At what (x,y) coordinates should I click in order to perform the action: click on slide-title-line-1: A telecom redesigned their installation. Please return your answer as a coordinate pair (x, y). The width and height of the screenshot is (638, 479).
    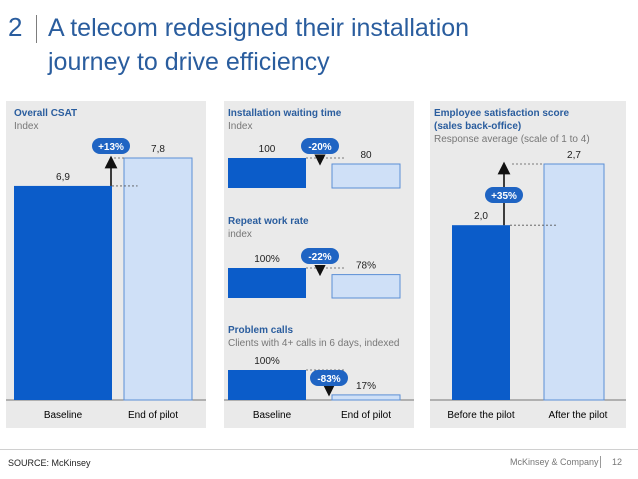
    Looking at the image, I should click on (259, 28).